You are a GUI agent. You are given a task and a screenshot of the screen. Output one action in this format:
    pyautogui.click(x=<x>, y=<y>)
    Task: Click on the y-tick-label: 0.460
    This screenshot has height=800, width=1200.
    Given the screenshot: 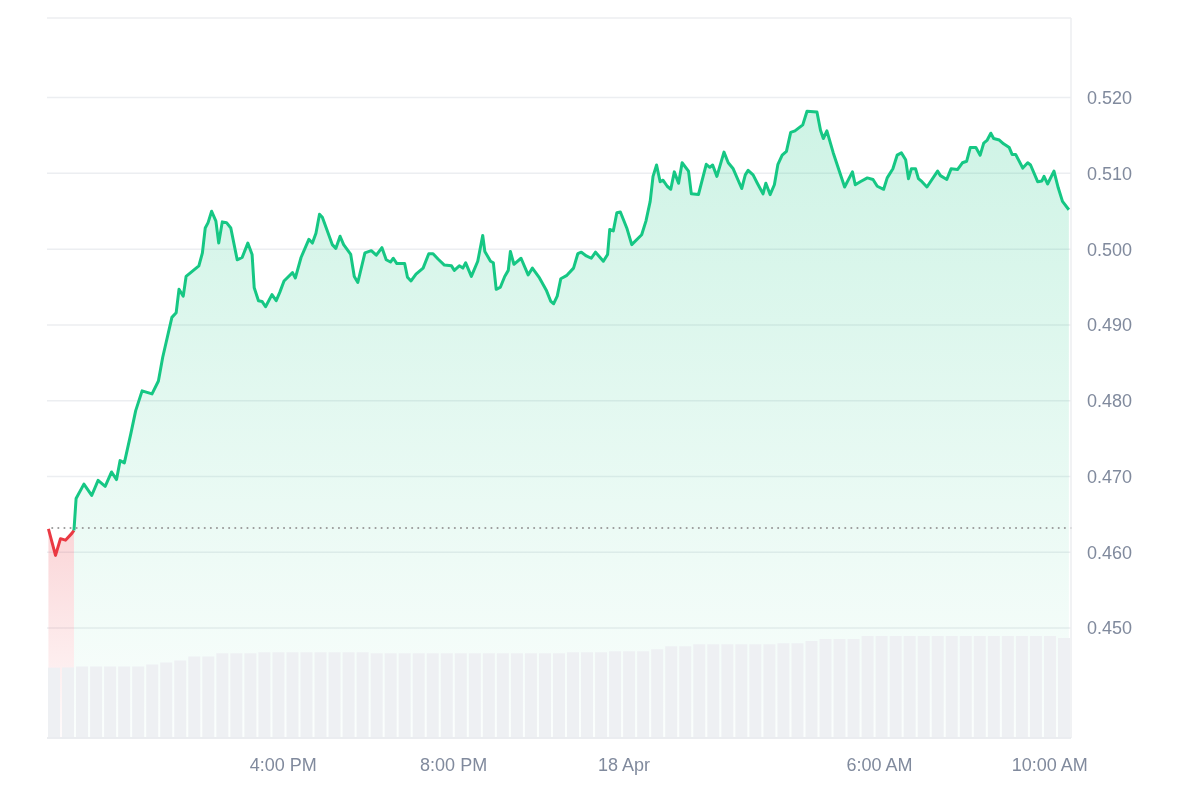 What is the action you would take?
    pyautogui.click(x=1110, y=552)
    